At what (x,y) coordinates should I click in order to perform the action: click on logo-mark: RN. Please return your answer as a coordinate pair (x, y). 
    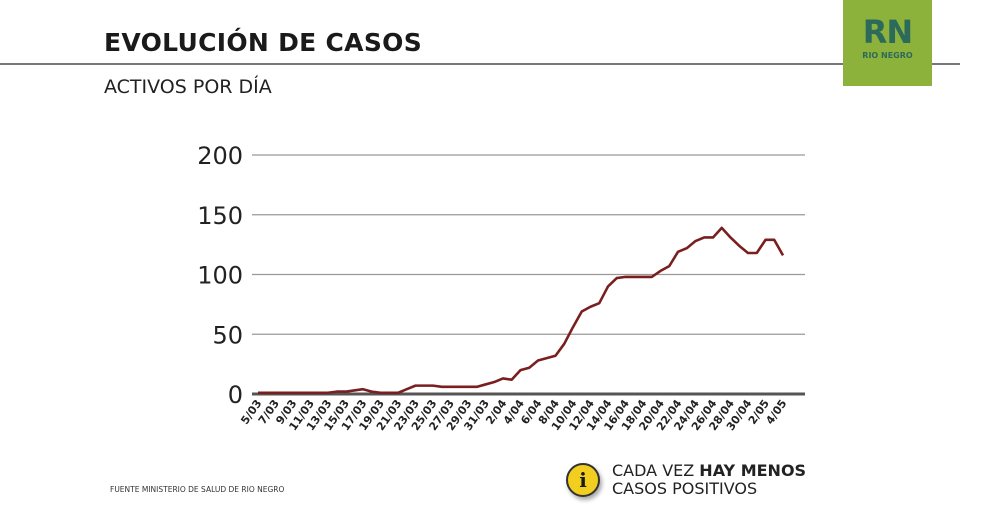
    Looking at the image, I should click on (887, 32).